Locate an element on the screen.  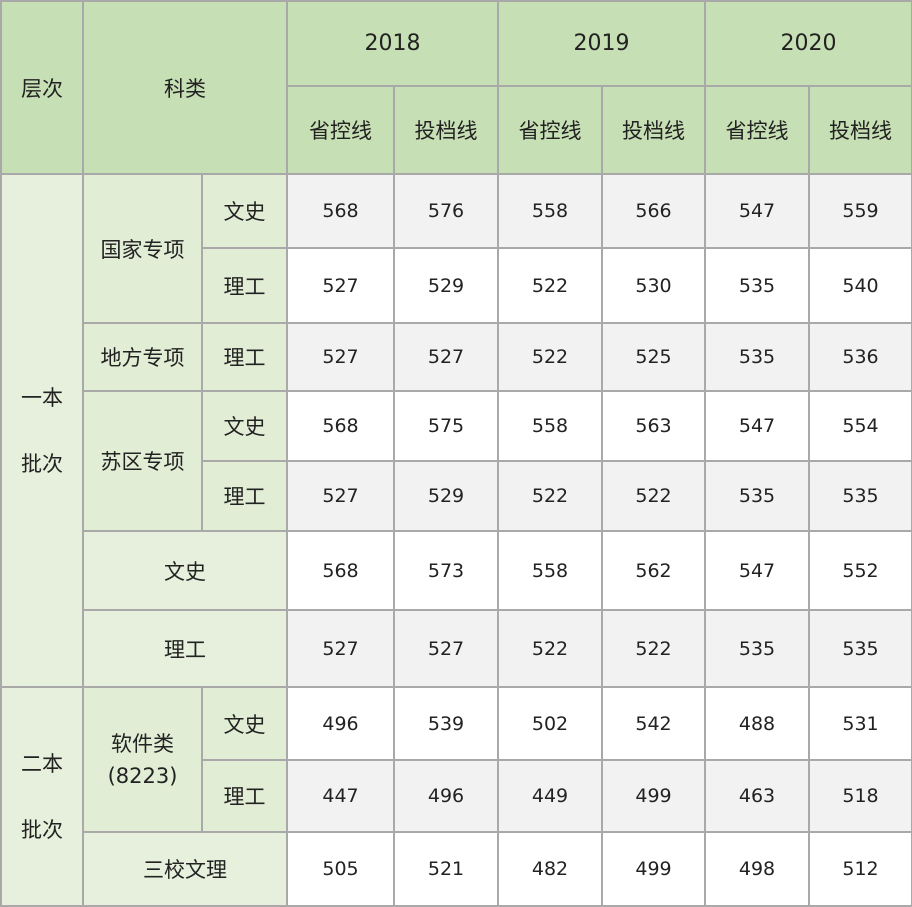
level-cell-erben: 二本 批次 is located at coordinates (42, 796).